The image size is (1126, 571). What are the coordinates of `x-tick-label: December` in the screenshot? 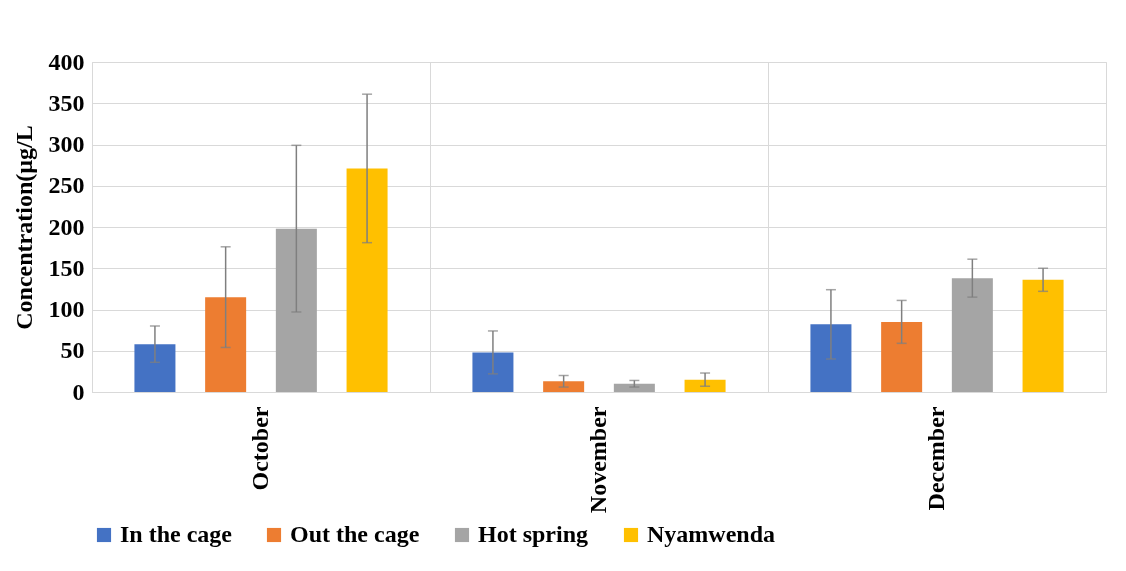 It's located at (936, 458).